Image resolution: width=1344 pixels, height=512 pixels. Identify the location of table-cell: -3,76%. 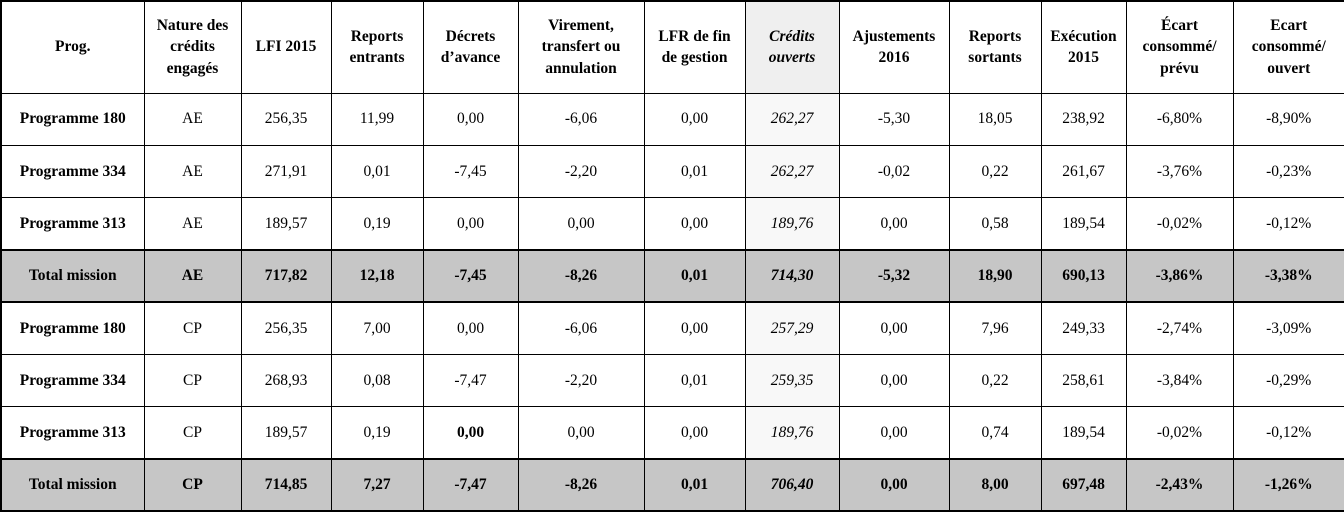
(1179, 171).